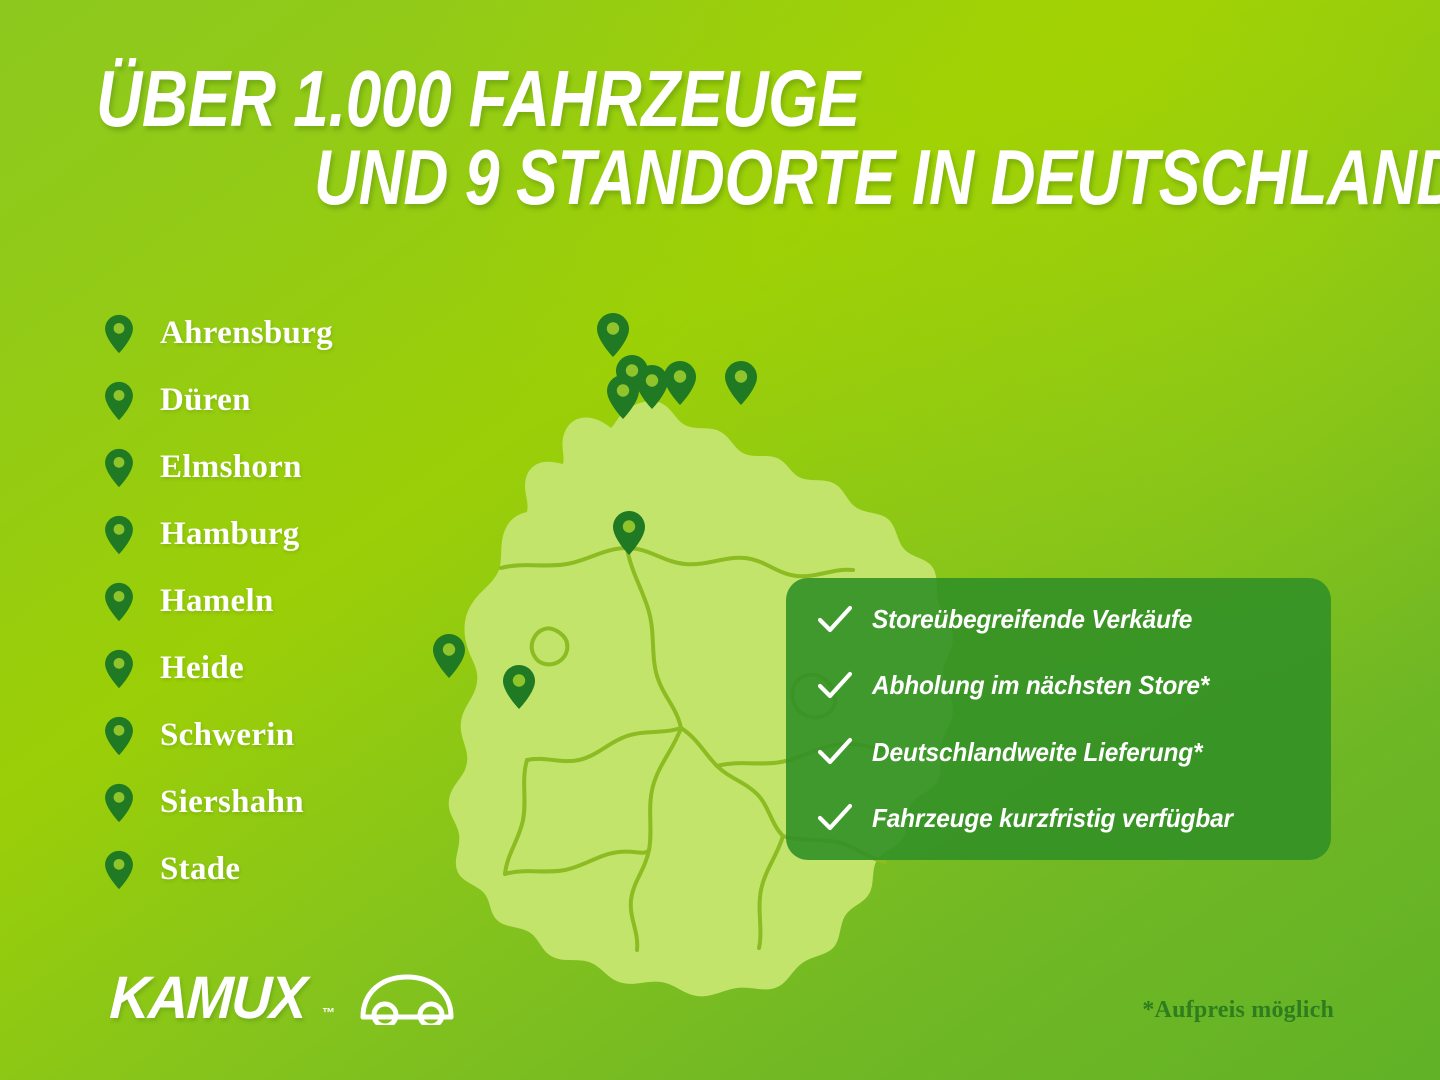  I want to click on benefit-label: Fahrzeuge kurzfristig verfügbar, so click(1052, 817).